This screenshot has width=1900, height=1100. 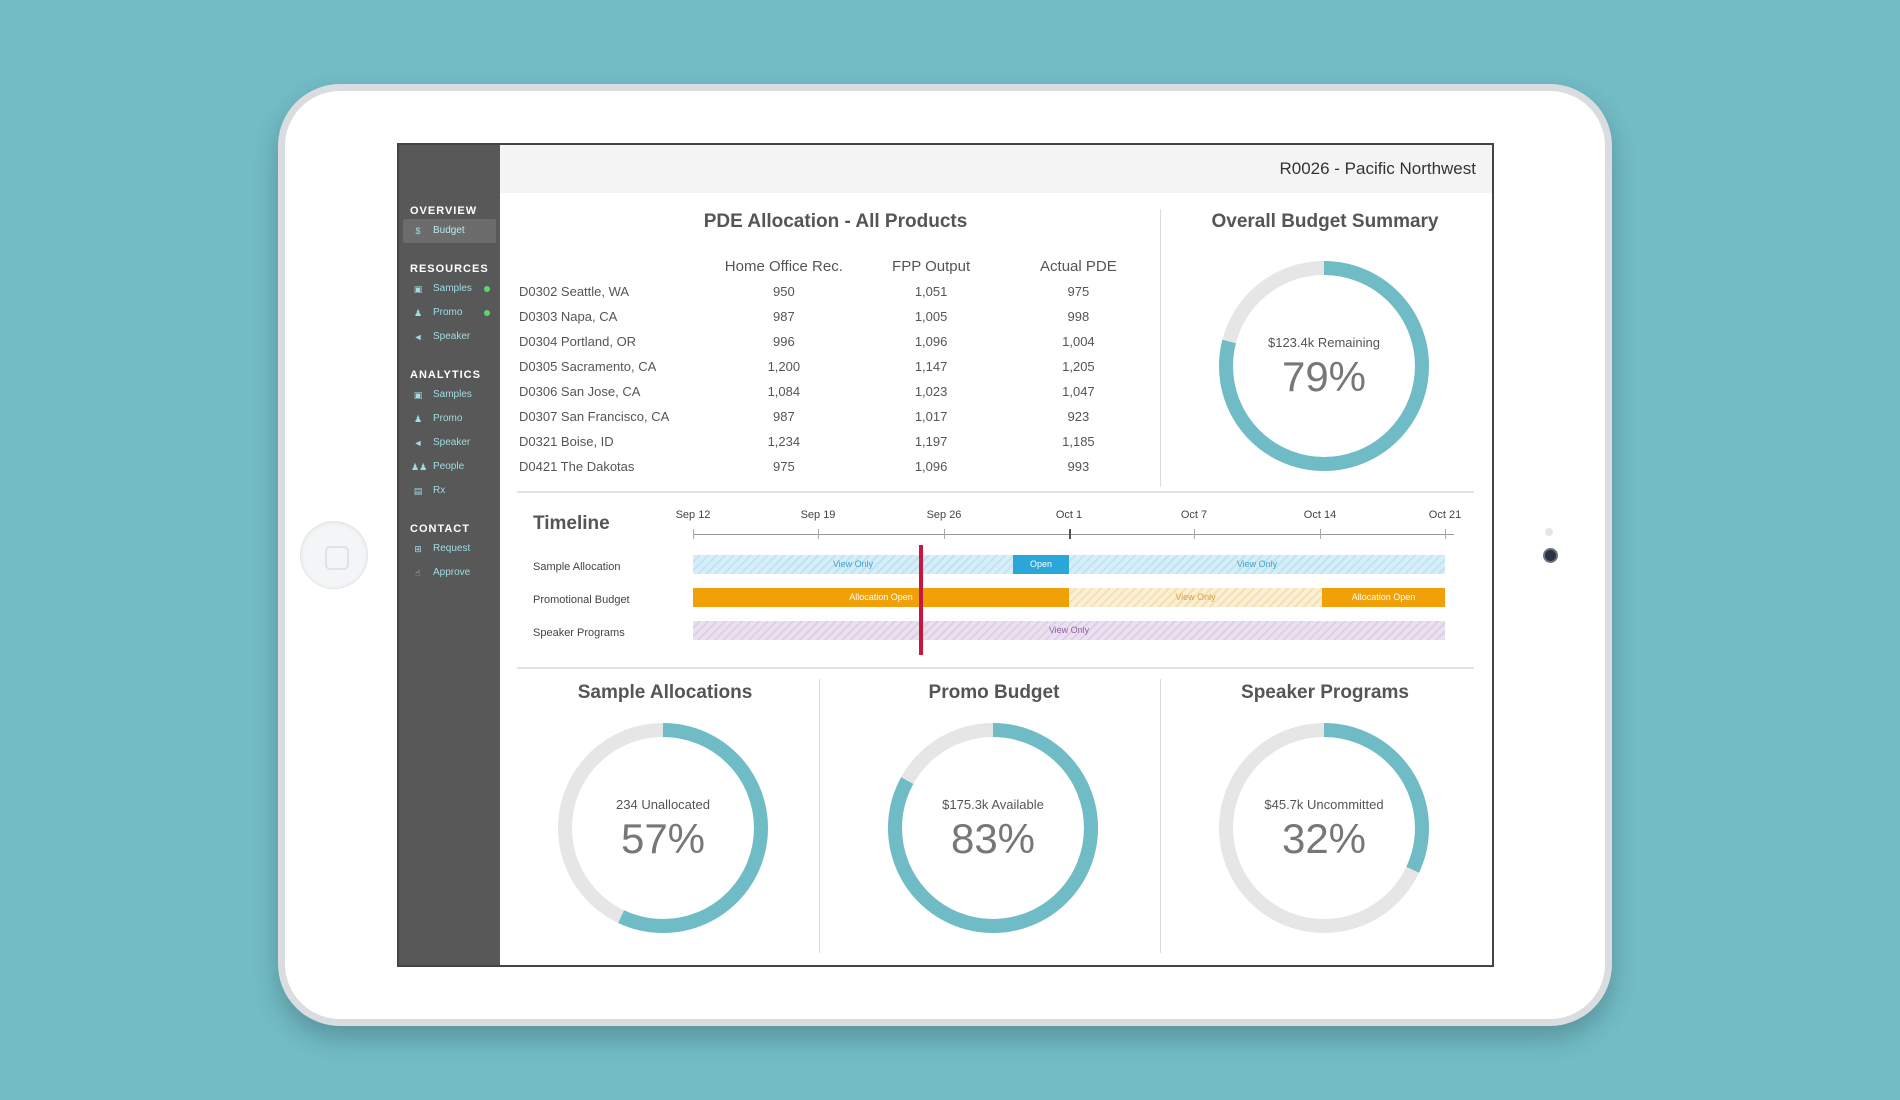 What do you see at coordinates (1550, 555) in the screenshot?
I see `camera-lens` at bounding box center [1550, 555].